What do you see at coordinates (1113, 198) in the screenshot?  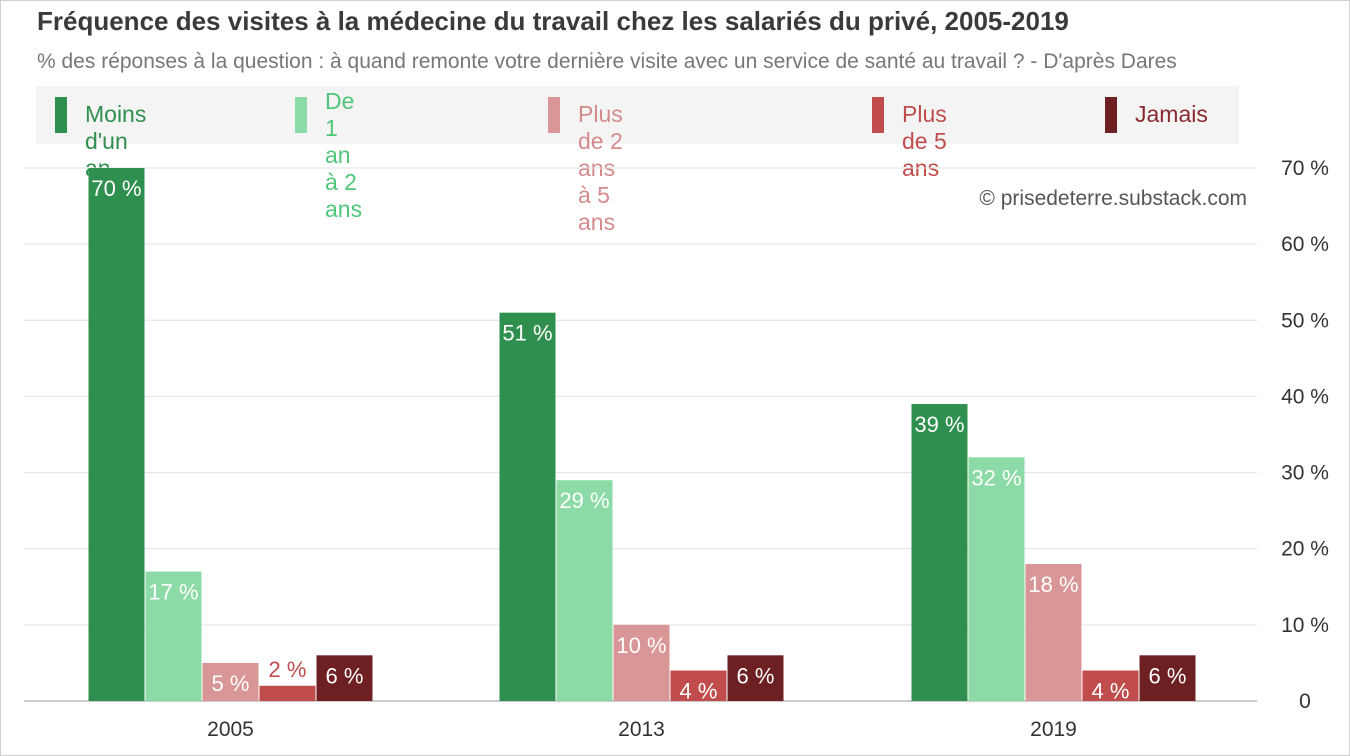 I see `watermark-text: © prisedeterre.substack.com` at bounding box center [1113, 198].